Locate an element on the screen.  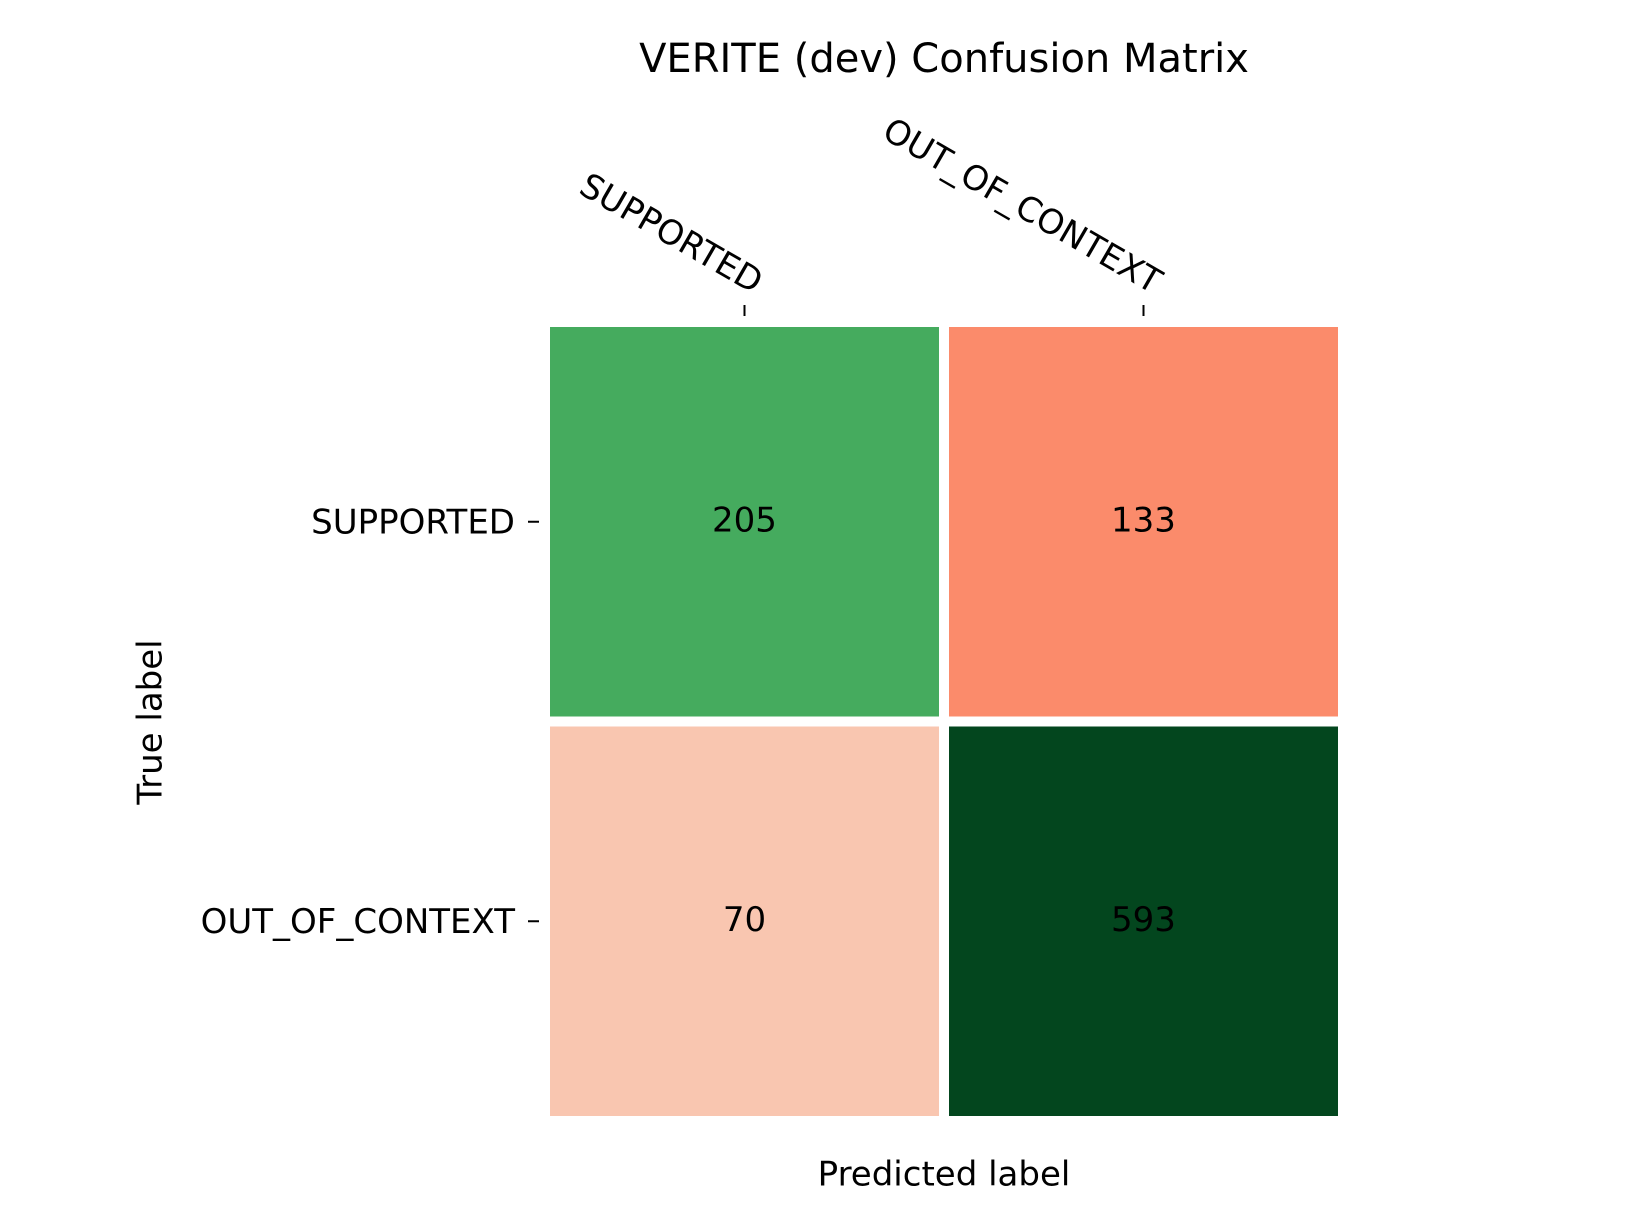
cell-value-label: 133 is located at coordinates (1143, 520).